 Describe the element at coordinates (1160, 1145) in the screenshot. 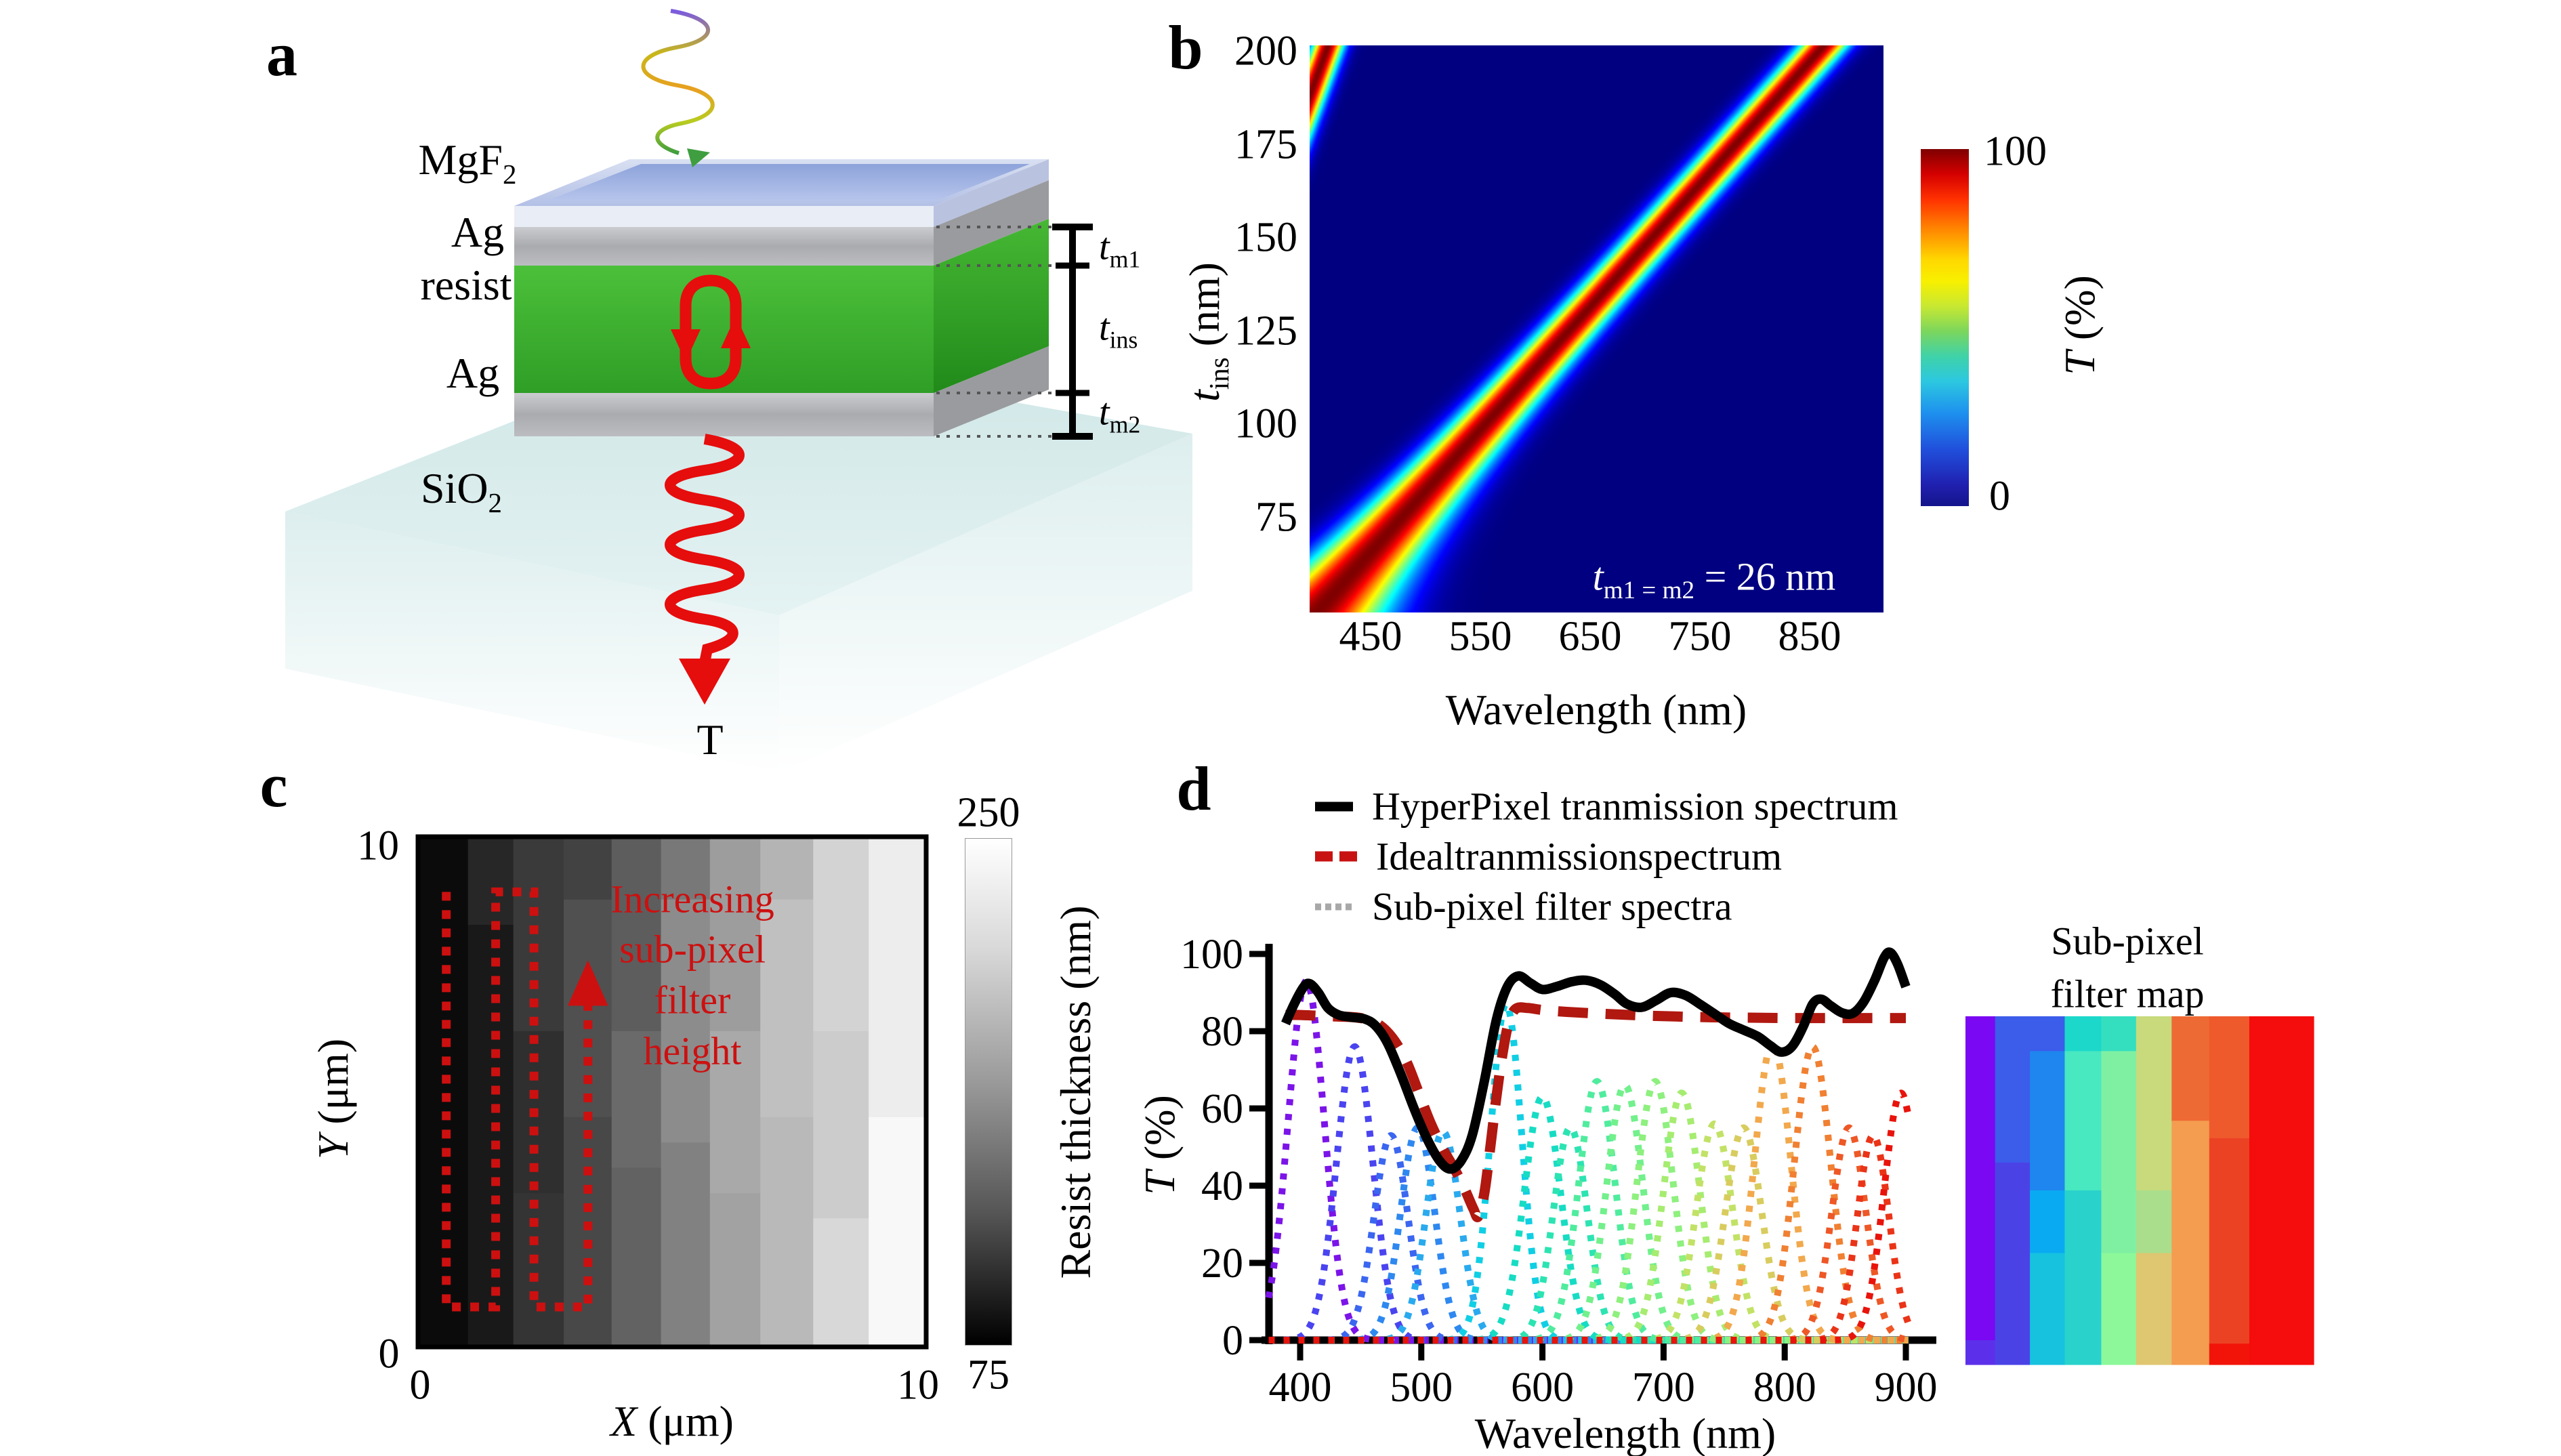

I see `panel-d-ylabel: T (%)` at that location.